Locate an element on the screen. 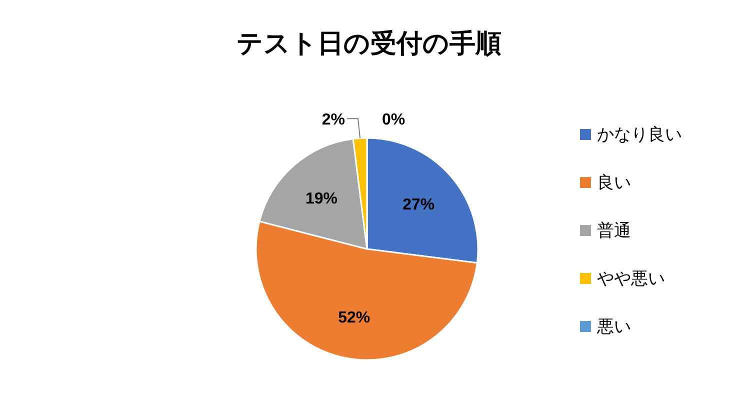 Image resolution: width=739 pixels, height=397 pixels. text: 0% is located at coordinates (394, 120).